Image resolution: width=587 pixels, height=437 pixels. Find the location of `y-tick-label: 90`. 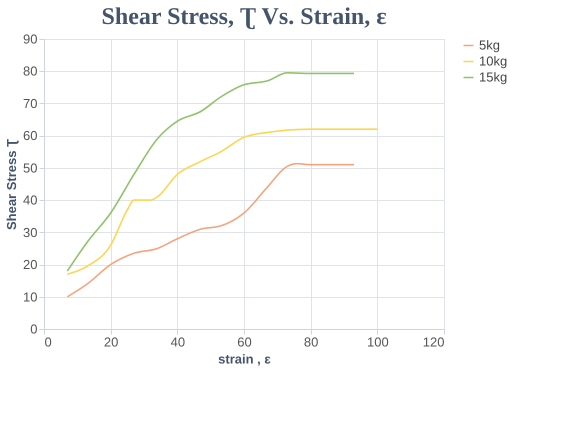

y-tick-label: 90 is located at coordinates (30, 39).